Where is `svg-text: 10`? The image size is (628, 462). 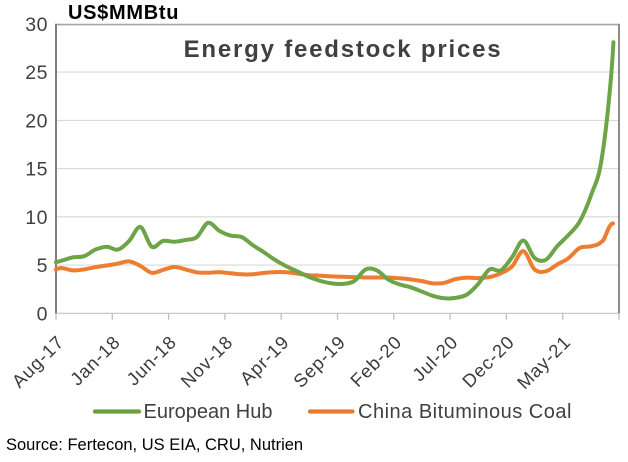
svg-text: 10 is located at coordinates (36, 218).